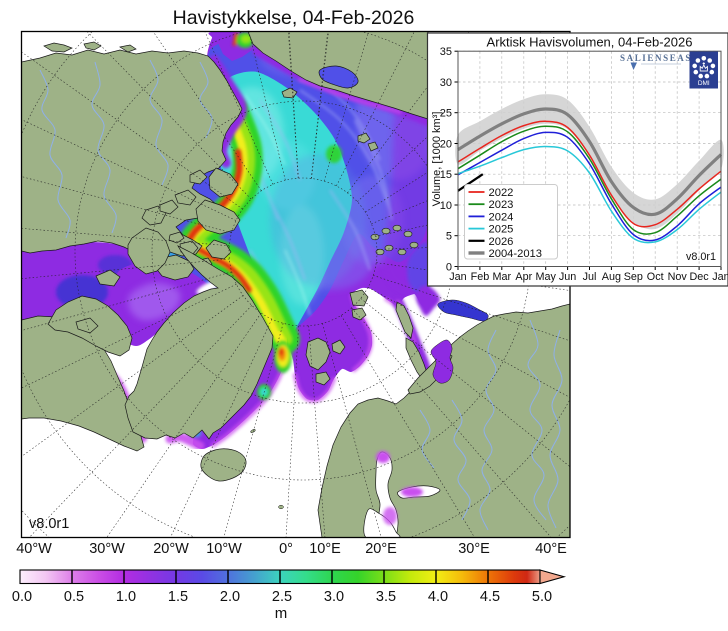  I want to click on svg-text: 10, so click(446, 206).